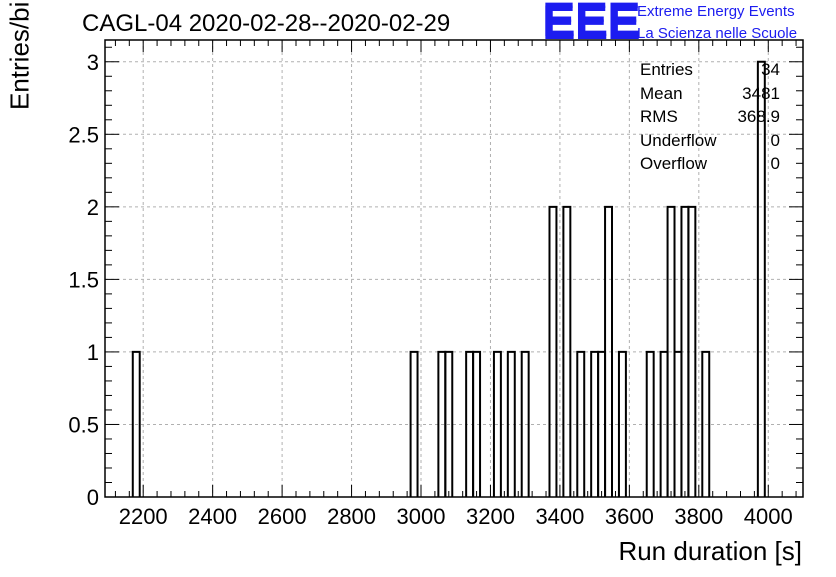  What do you see at coordinates (93, 62) in the screenshot?
I see `y-tick-label: 3` at bounding box center [93, 62].